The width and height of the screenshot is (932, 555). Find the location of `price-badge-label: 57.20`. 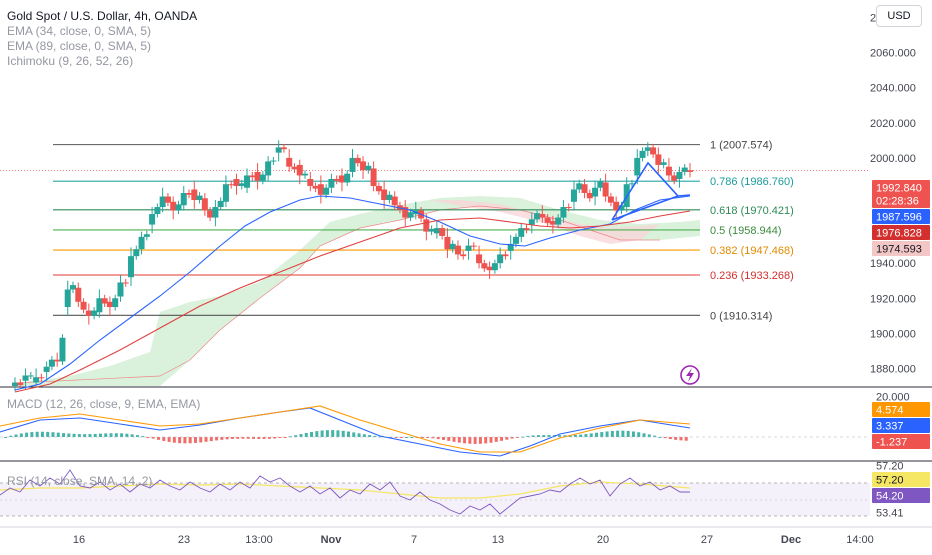

price-badge-label: 57.20 is located at coordinates (890, 467).